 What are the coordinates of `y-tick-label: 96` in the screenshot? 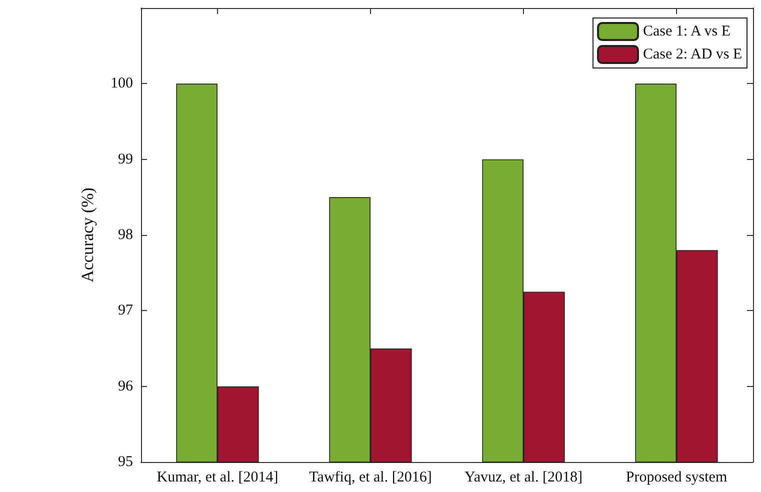 It's located at (126, 386).